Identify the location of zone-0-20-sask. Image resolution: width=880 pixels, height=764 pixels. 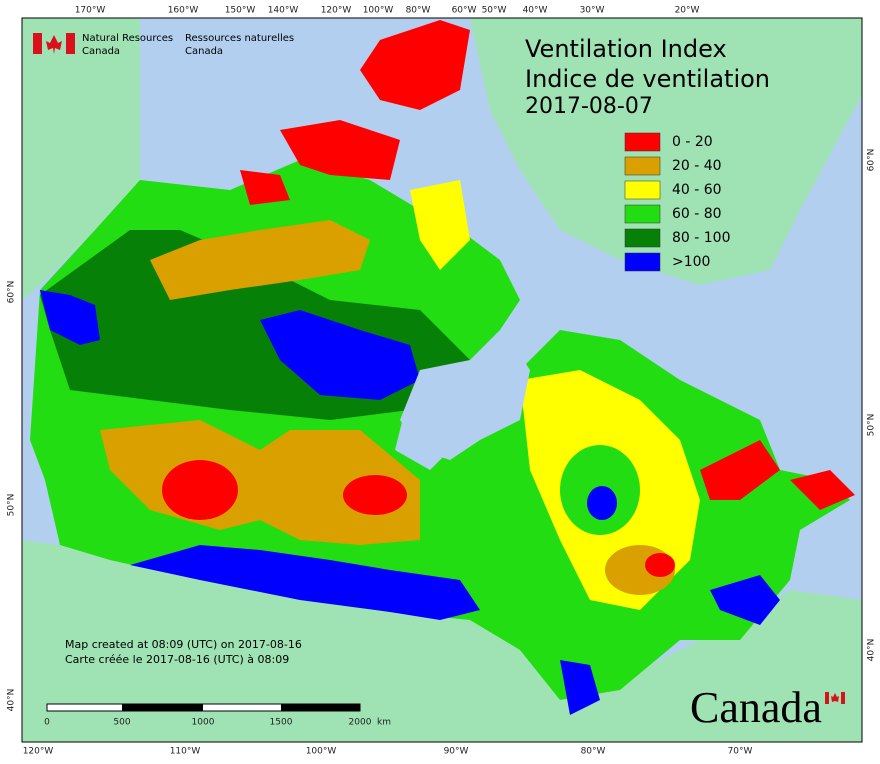
(375, 495).